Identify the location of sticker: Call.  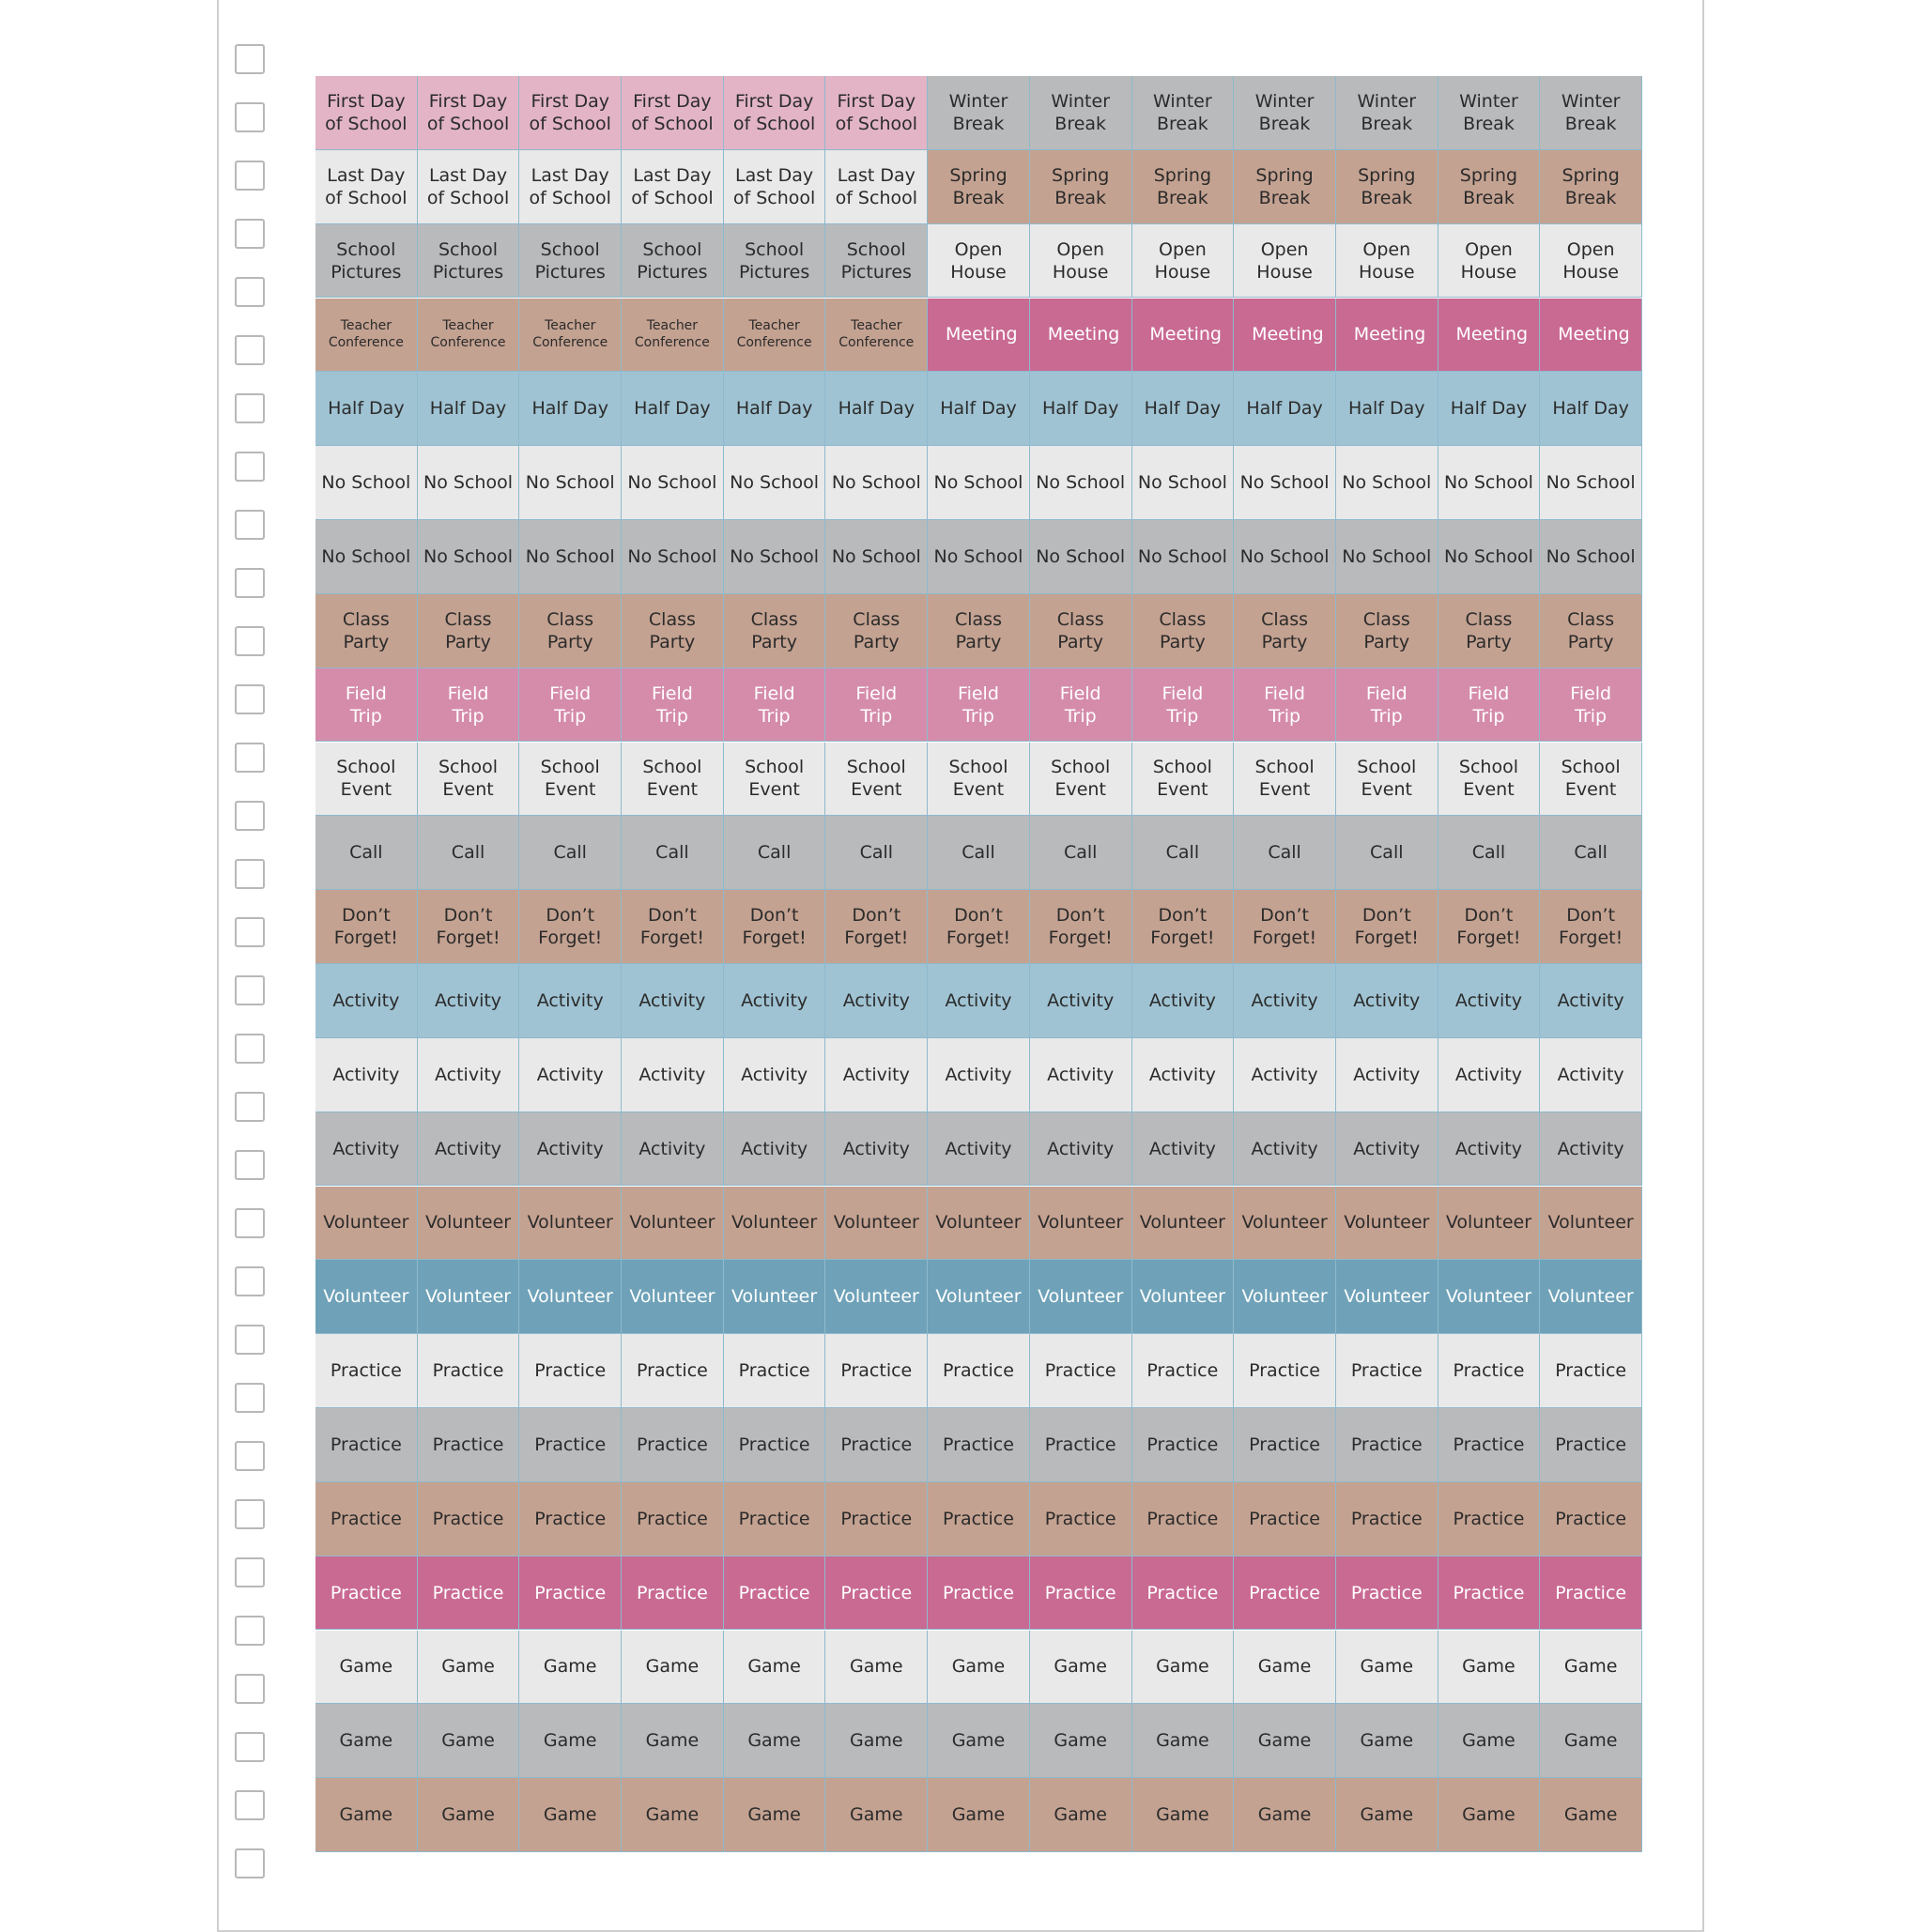
(1591, 853).